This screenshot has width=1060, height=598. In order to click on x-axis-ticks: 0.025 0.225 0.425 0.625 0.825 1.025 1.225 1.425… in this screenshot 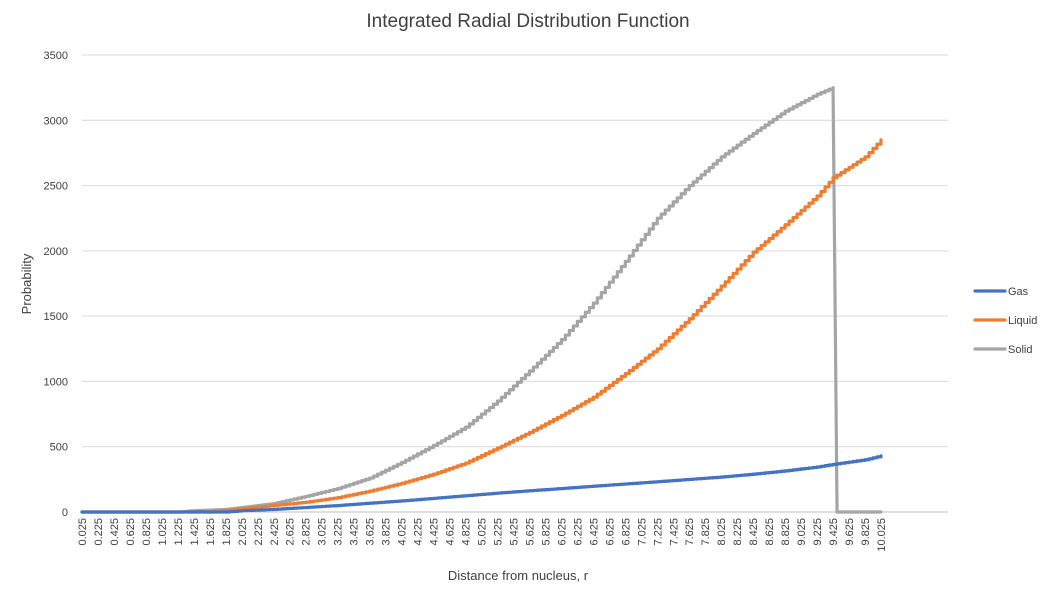, I will do `click(482, 535)`.